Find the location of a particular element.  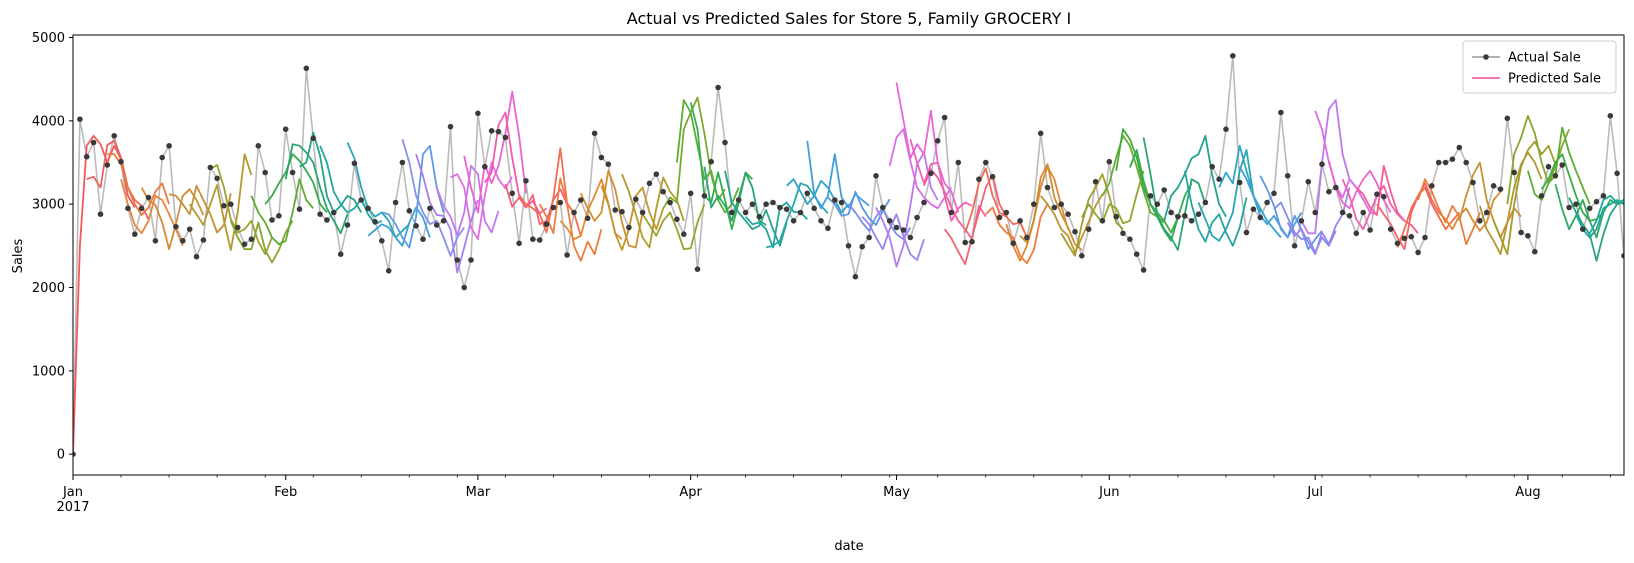

legend: Actual Sale Predicted Sale is located at coordinates (1539, 67).